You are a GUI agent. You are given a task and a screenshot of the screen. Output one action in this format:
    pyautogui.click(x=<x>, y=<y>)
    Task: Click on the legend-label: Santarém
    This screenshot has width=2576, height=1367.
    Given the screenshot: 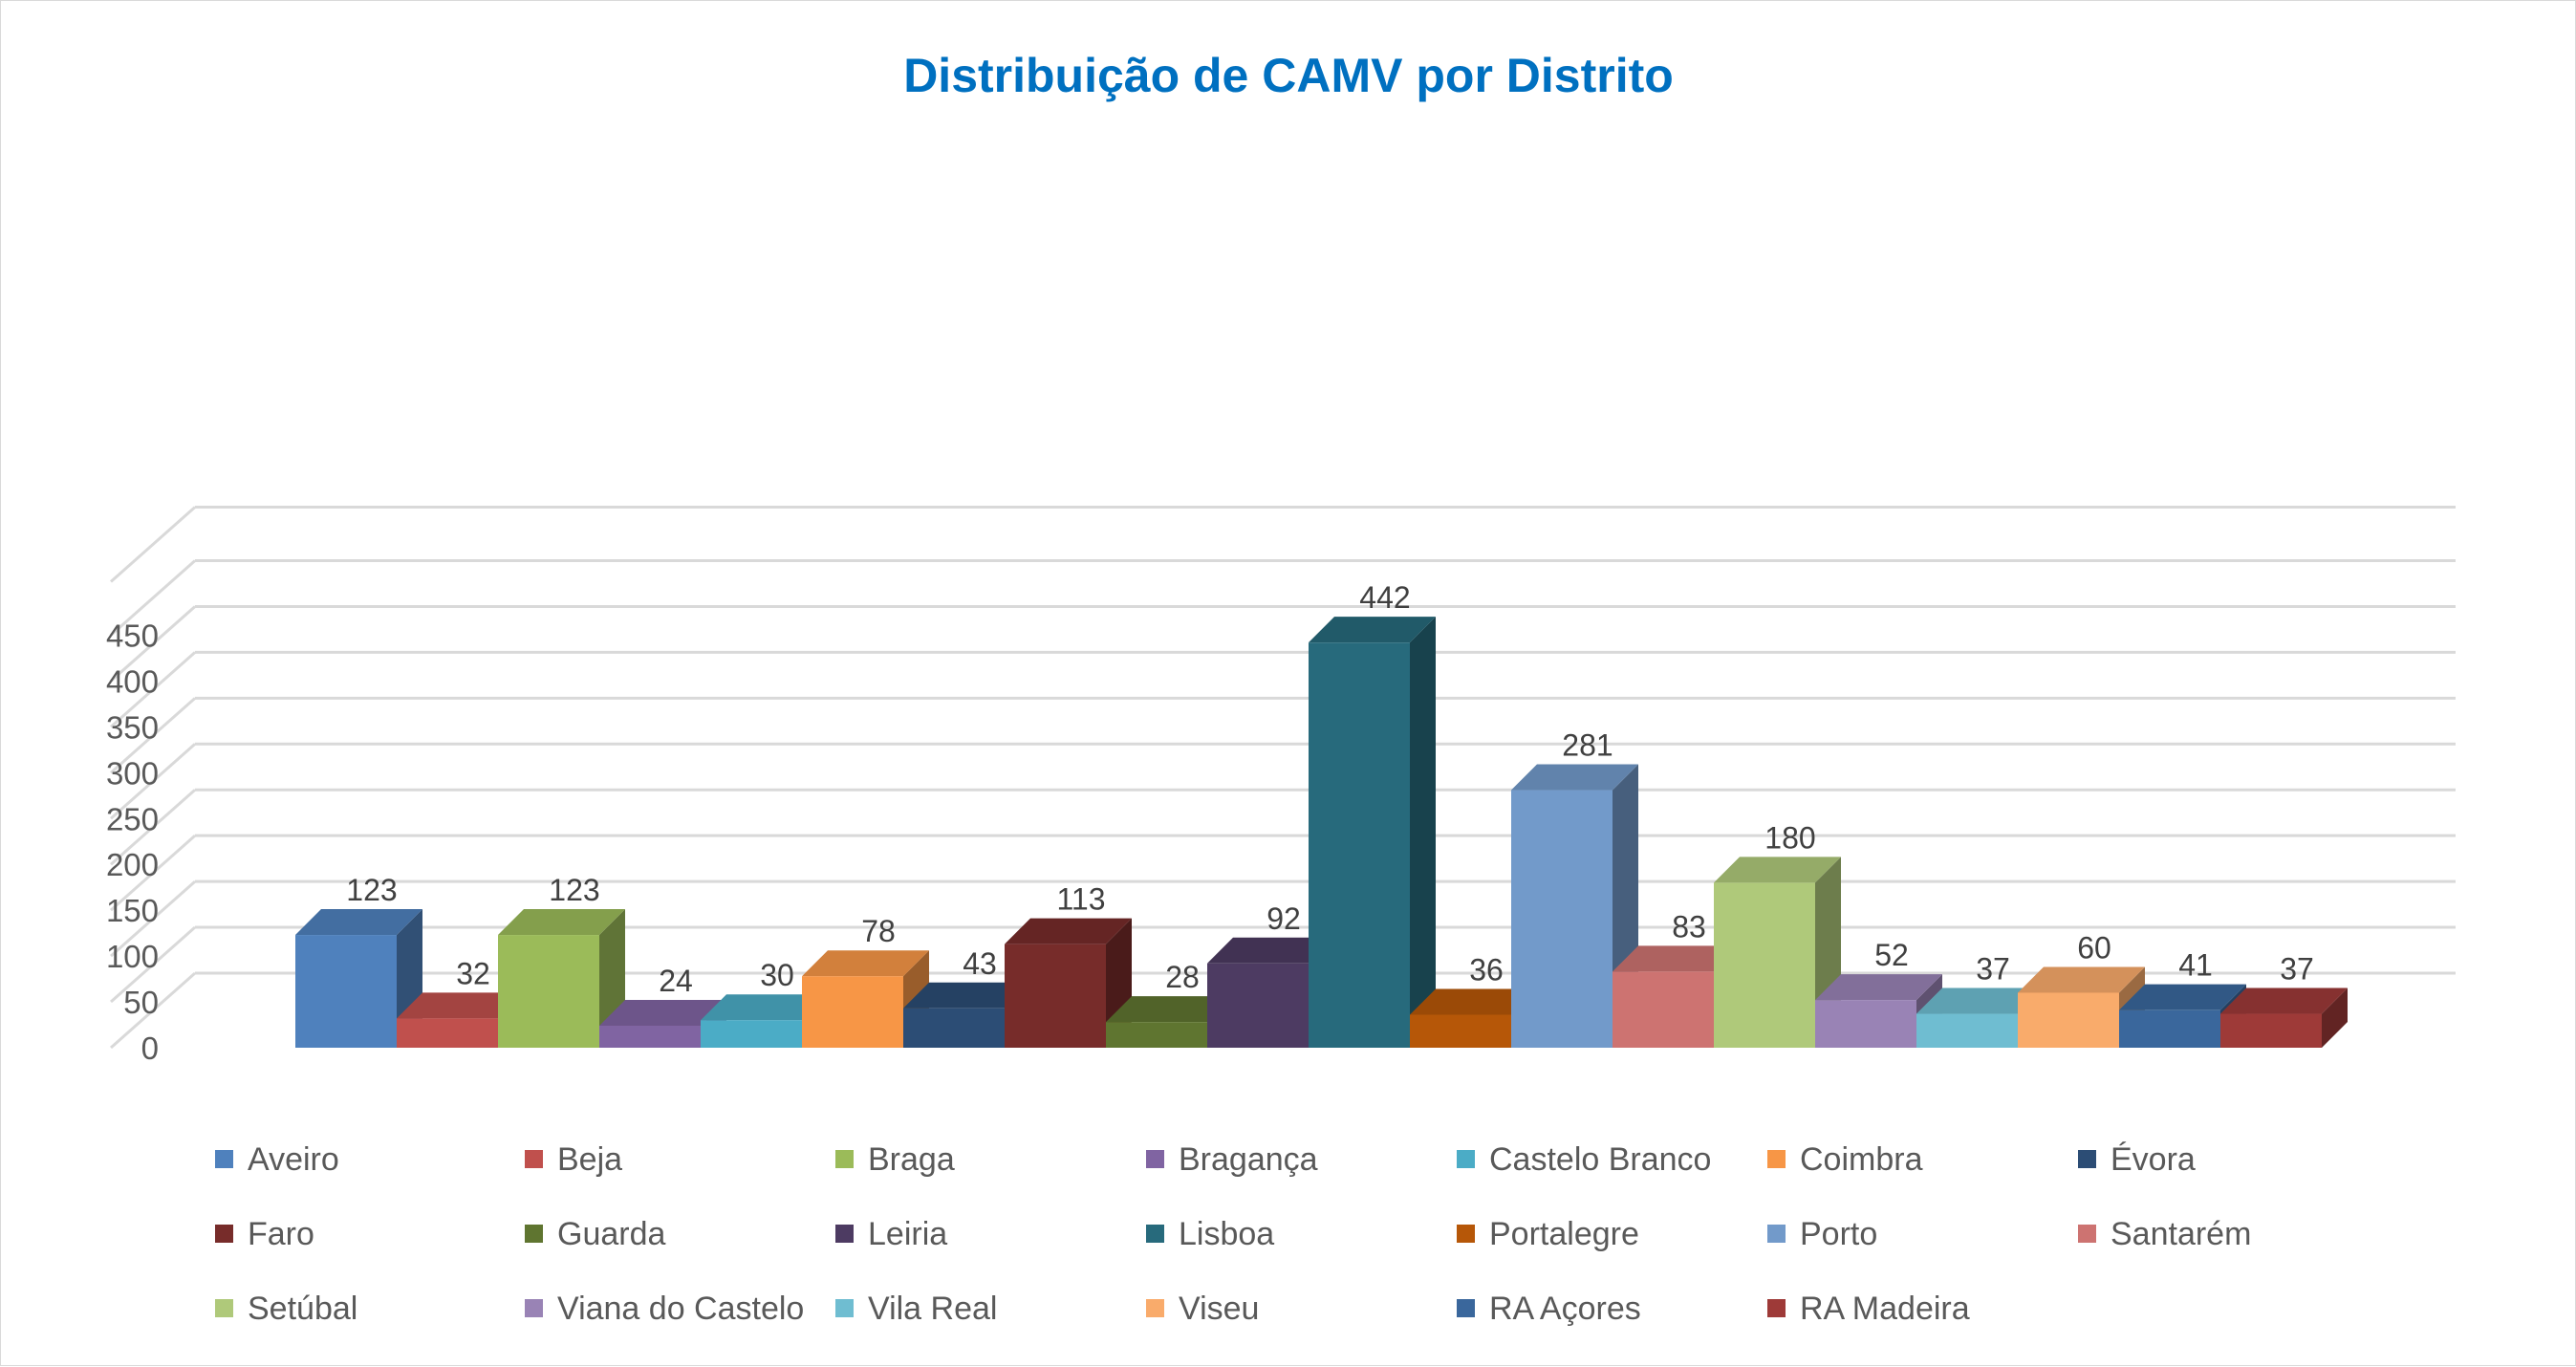 What is the action you would take?
    pyautogui.click(x=2181, y=1234)
    